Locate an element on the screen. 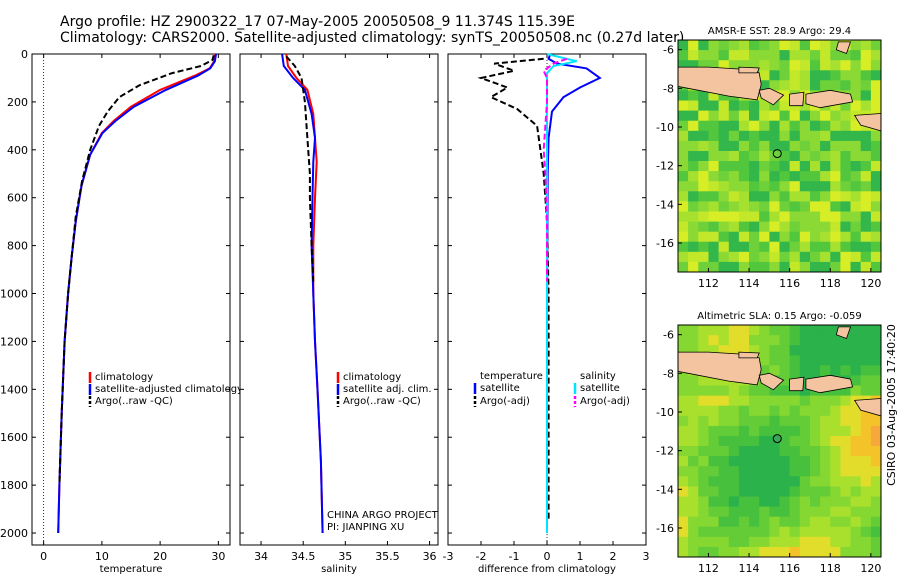 The image size is (900, 580). map-y-tick-label: -6 is located at coordinates (668, 50).